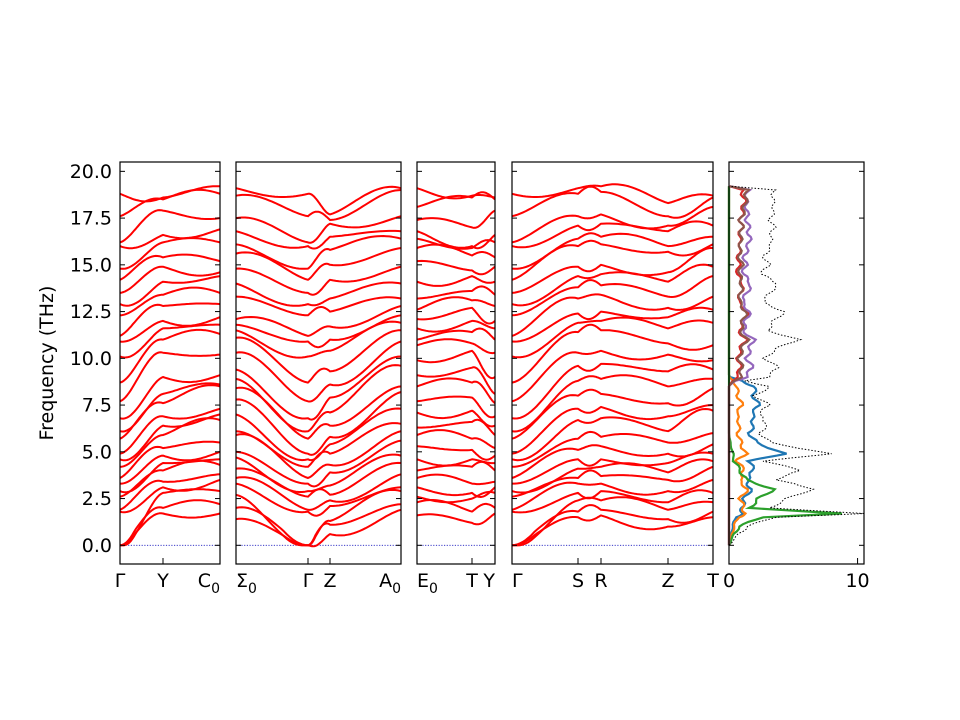 This screenshot has height=720, width=960. What do you see at coordinates (857, 581) in the screenshot?
I see `dos-x-tick-label: 10` at bounding box center [857, 581].